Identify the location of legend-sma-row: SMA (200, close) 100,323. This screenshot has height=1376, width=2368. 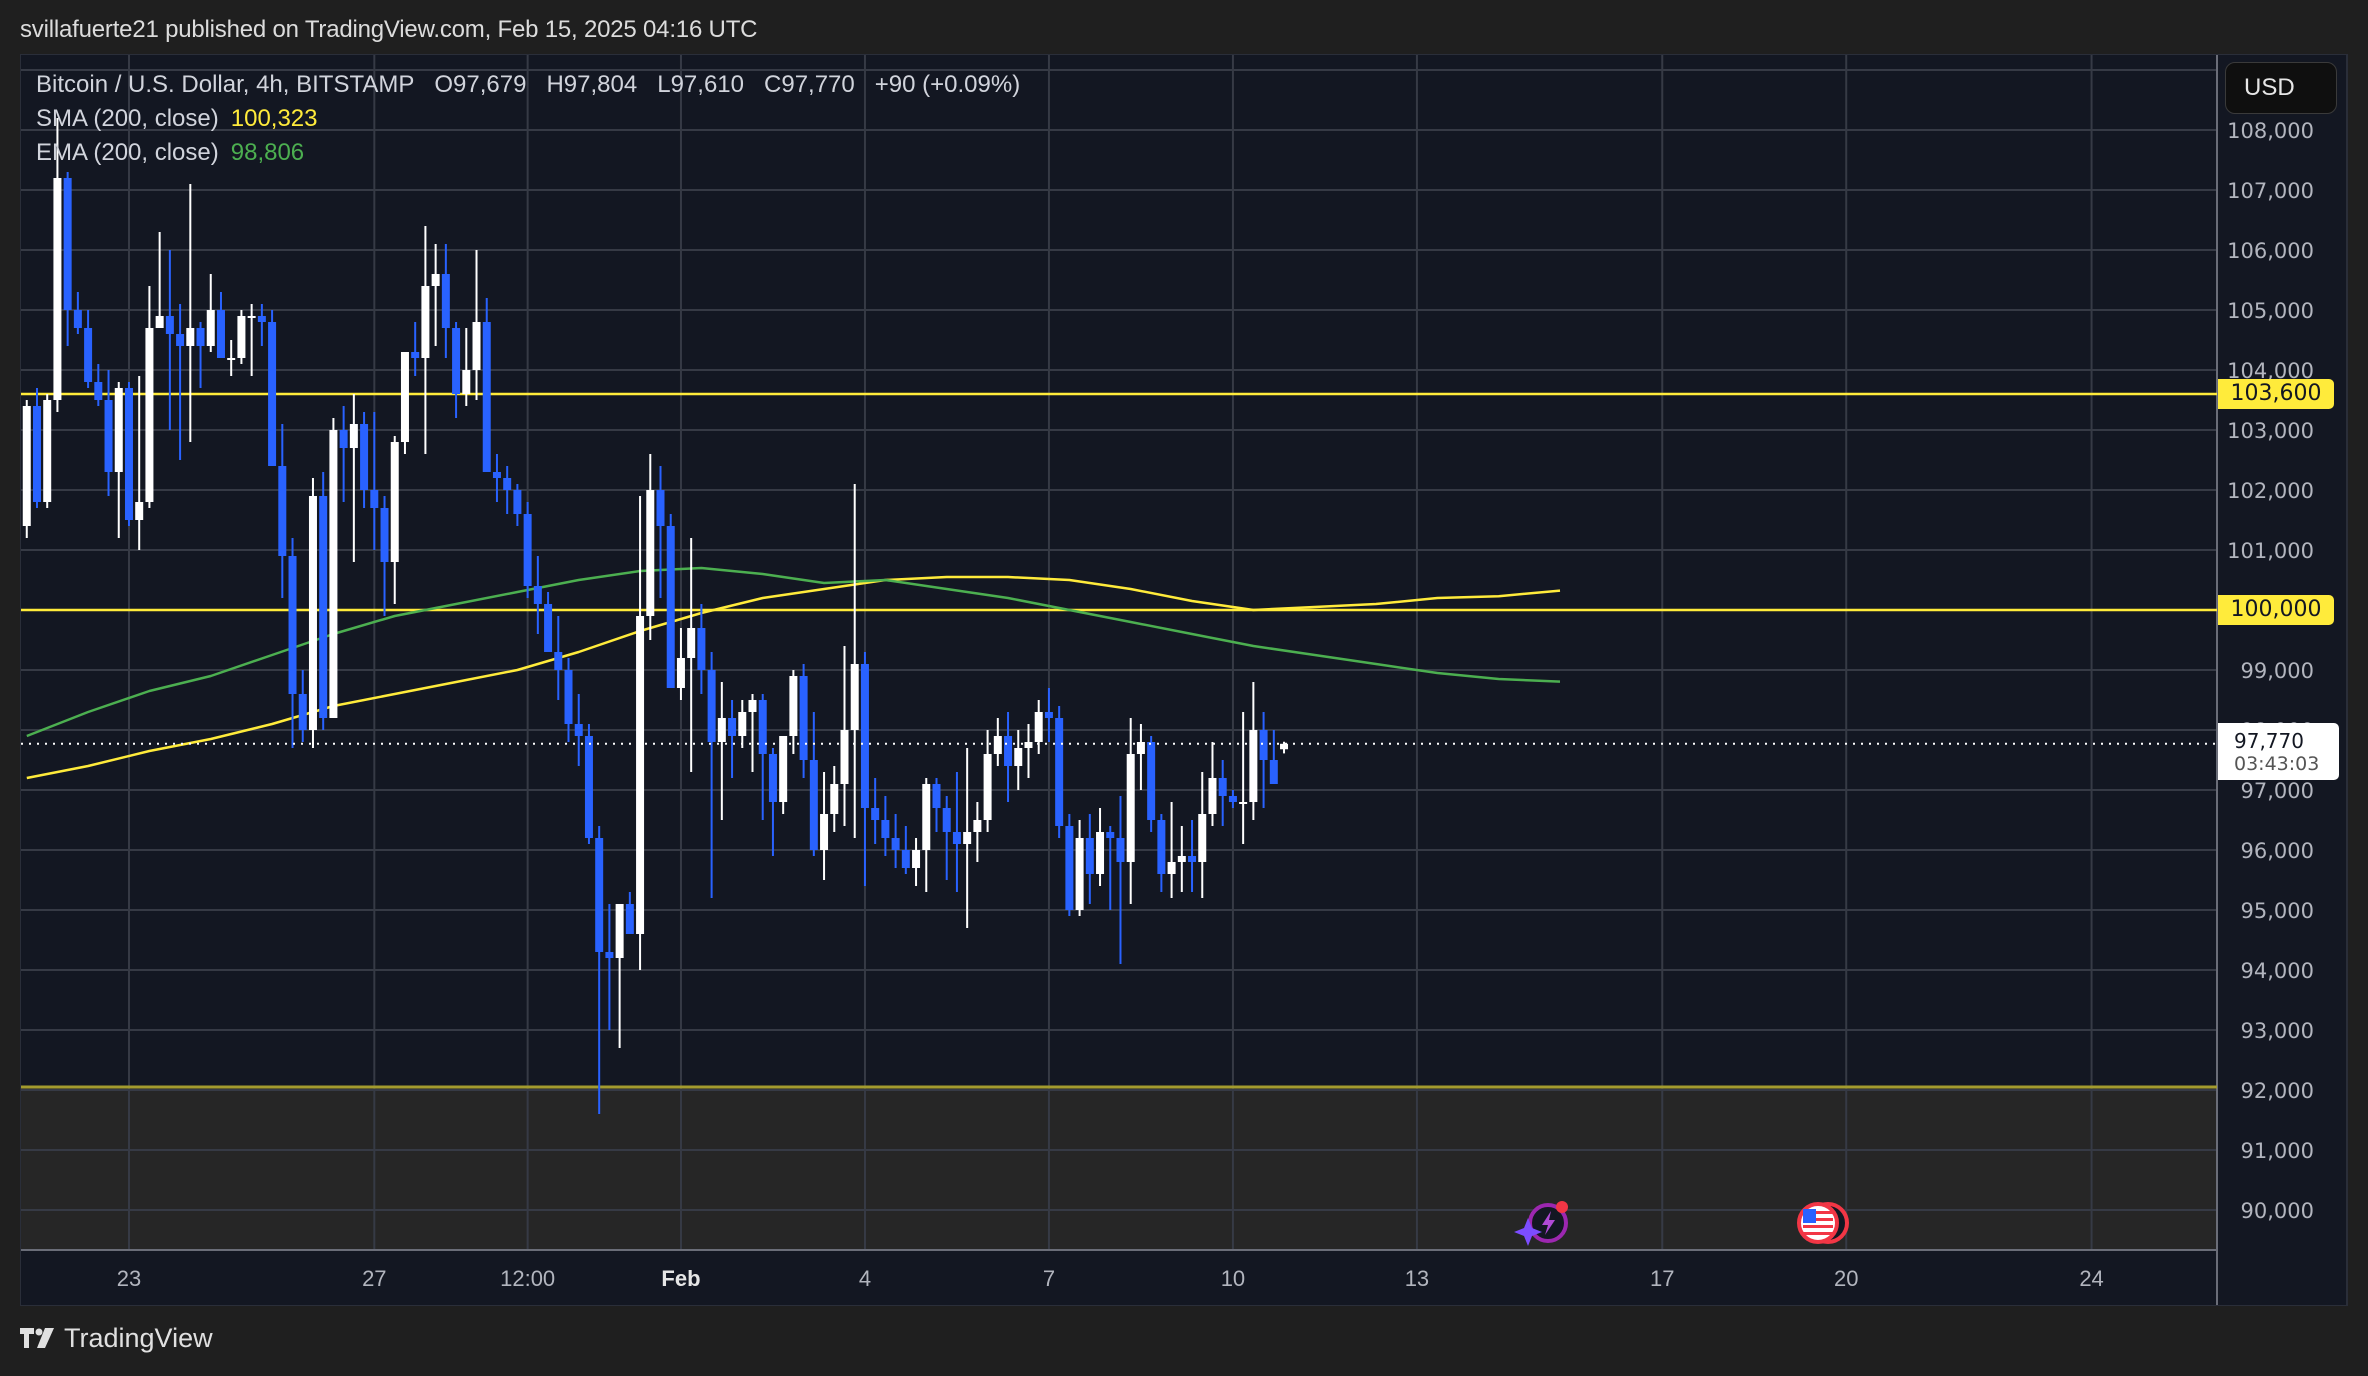
(528, 119).